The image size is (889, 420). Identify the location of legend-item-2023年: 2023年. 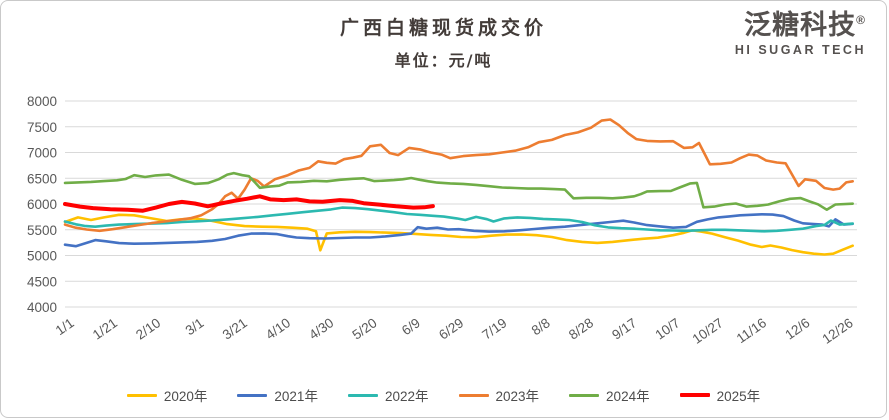
(499, 395).